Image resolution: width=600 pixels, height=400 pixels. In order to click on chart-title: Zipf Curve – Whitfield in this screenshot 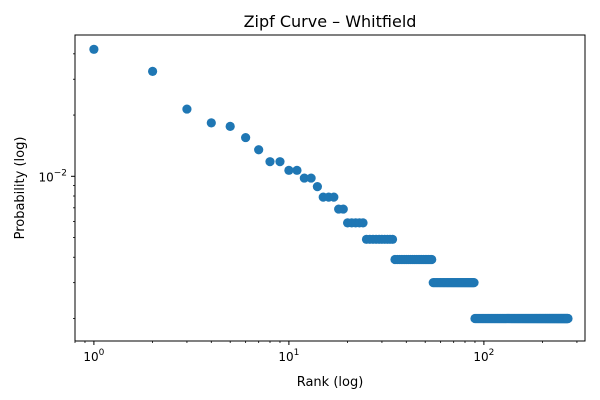, I will do `click(330, 21)`.